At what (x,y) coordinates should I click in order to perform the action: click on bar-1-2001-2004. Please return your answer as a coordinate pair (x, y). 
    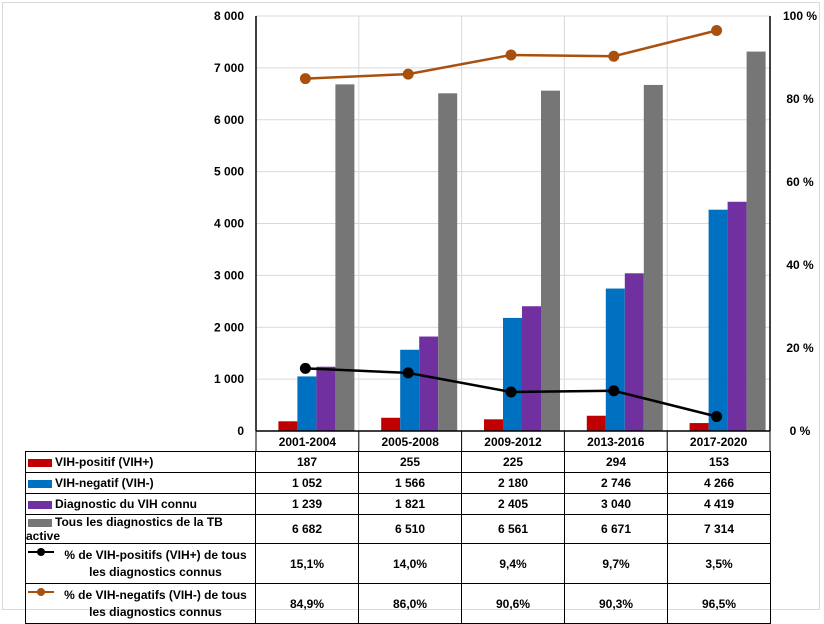
    Looking at the image, I should click on (307, 403).